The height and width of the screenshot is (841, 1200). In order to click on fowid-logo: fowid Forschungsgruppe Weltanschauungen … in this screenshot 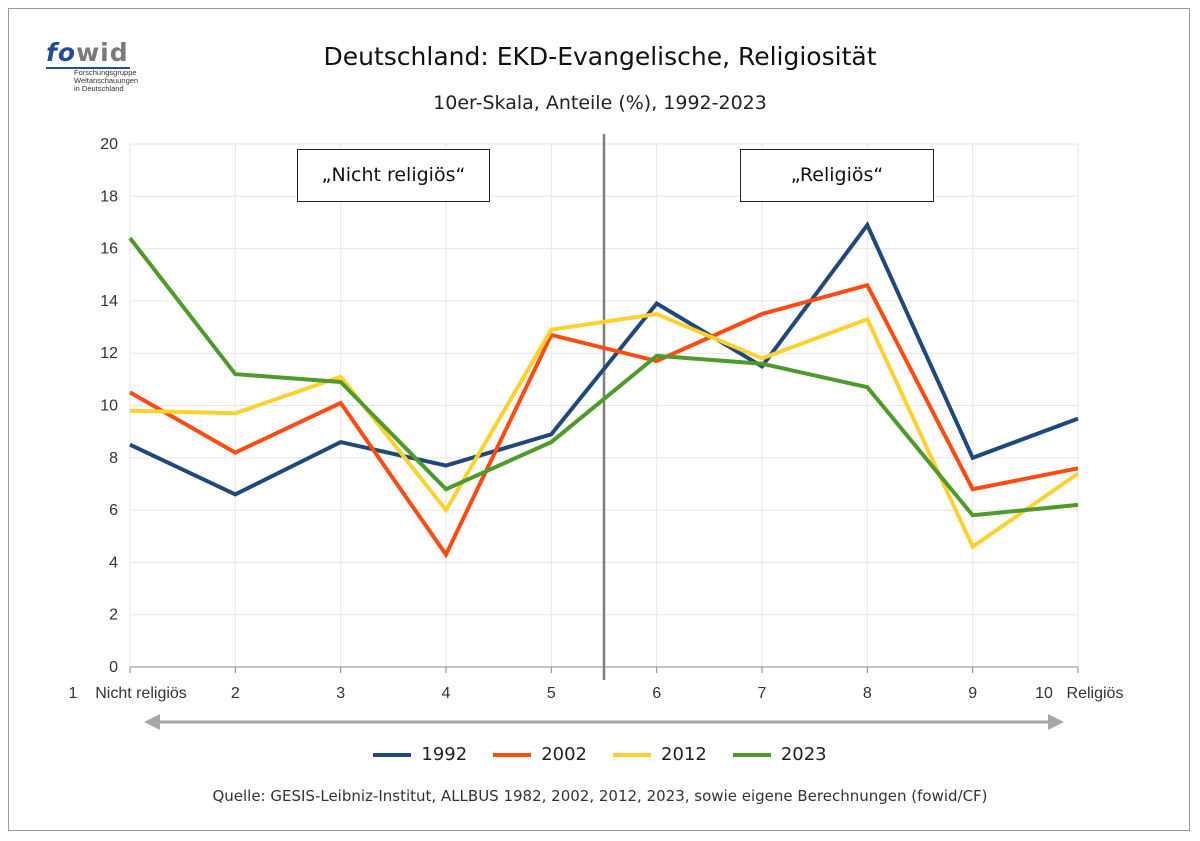, I will do `click(101, 66)`.